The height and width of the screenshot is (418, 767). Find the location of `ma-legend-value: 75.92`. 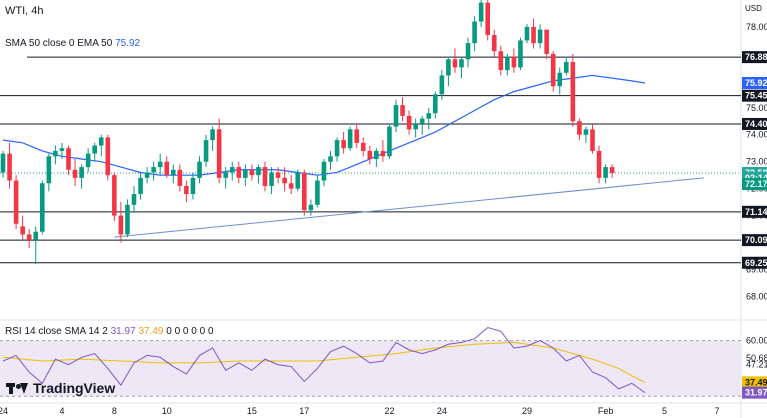

ma-legend-value: 75.92 is located at coordinates (128, 43).